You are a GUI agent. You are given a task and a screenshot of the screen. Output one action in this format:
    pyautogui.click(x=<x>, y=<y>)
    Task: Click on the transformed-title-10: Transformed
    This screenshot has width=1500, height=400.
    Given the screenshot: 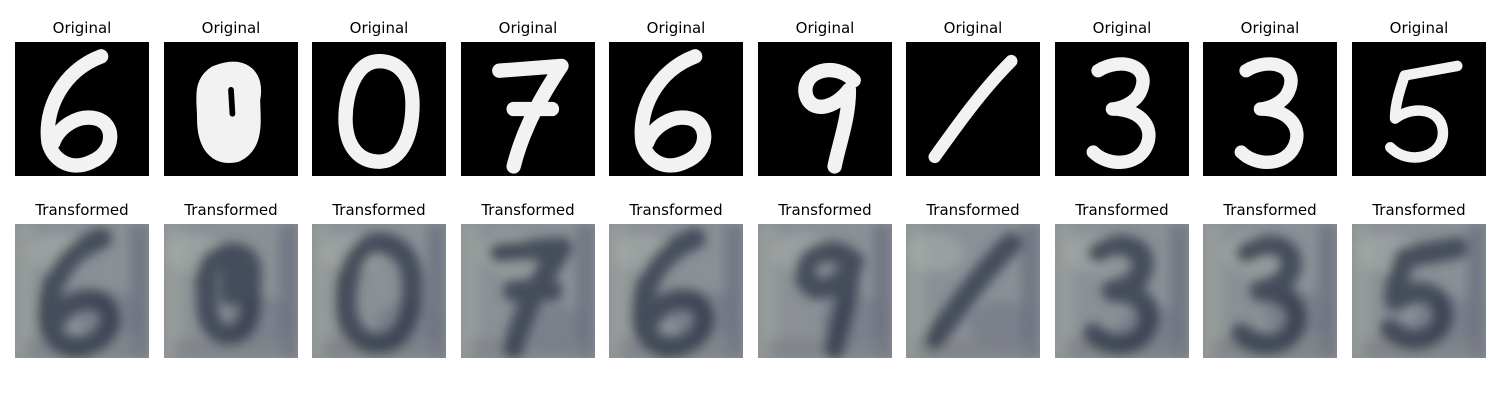 What is the action you would take?
    pyautogui.click(x=1419, y=210)
    